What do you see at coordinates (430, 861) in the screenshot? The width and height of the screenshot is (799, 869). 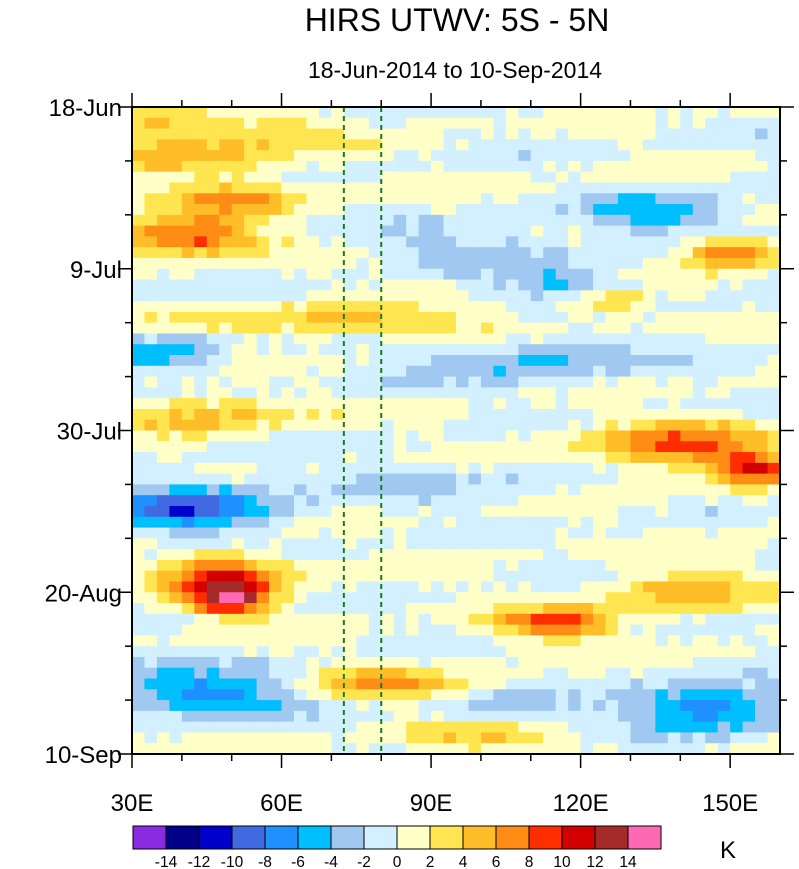 I see `colorbar-label: 2` at bounding box center [430, 861].